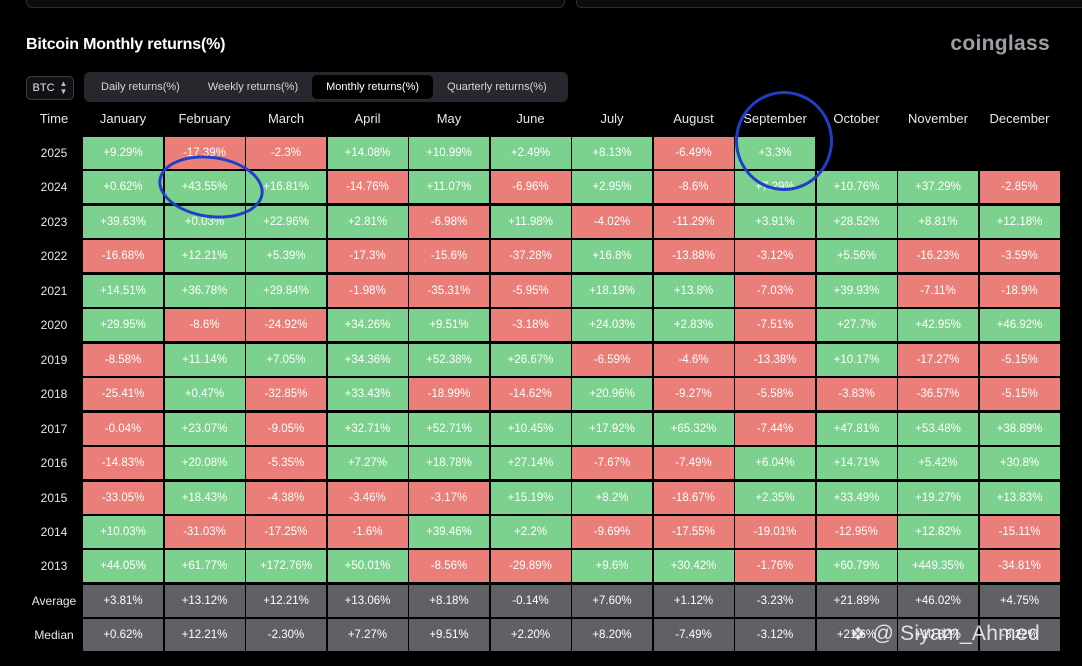 This screenshot has width=1082, height=666. Describe the element at coordinates (54, 153) in the screenshot. I see `row-label-2025: 2025` at that location.